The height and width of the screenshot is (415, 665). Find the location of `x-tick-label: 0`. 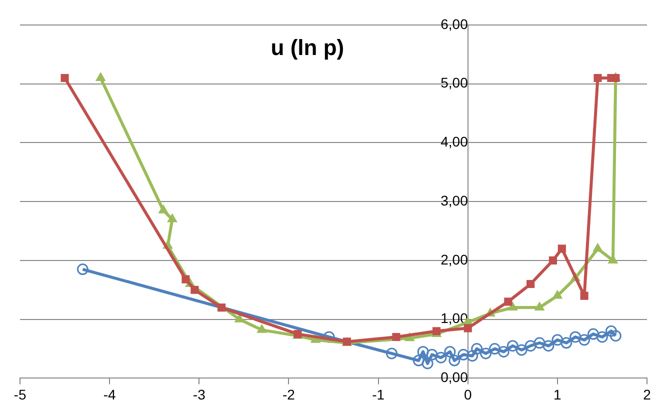

x-tick-label: 0 is located at coordinates (468, 394).